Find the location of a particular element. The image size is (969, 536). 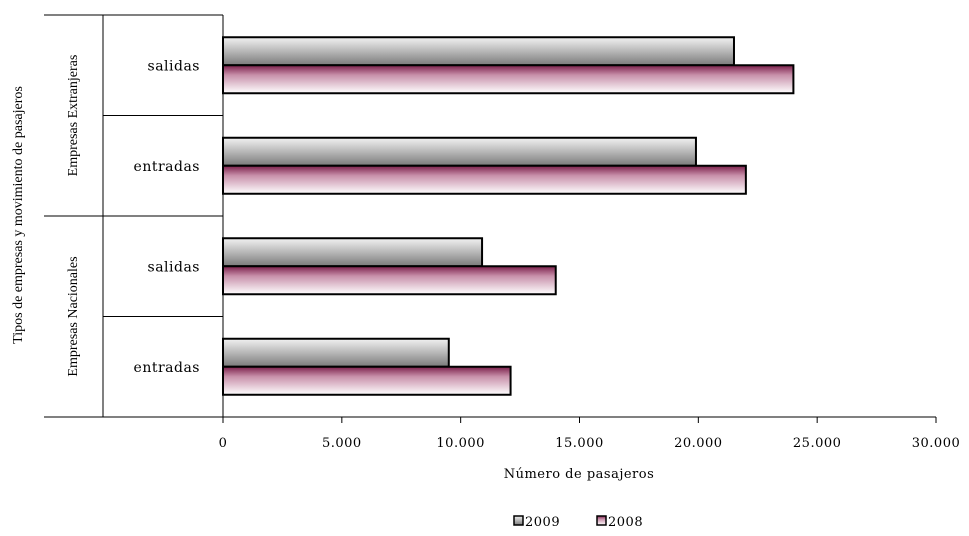

legend-swatch-2009 is located at coordinates (518, 520).